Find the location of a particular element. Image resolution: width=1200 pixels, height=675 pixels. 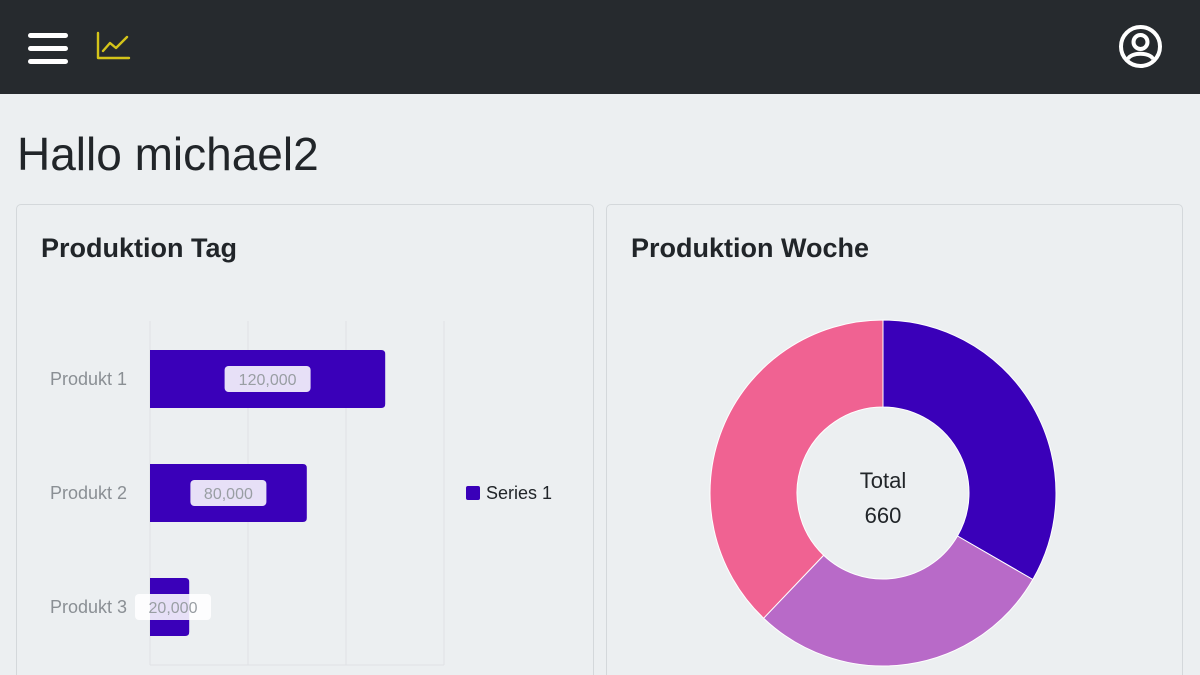

legend-swatch is located at coordinates (473, 493).